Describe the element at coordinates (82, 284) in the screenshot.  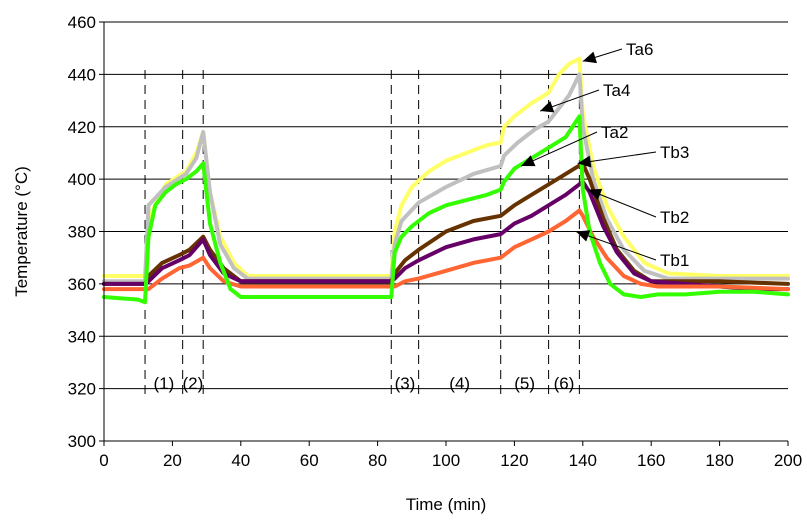
I see `y-tick-label-360: 360` at that location.